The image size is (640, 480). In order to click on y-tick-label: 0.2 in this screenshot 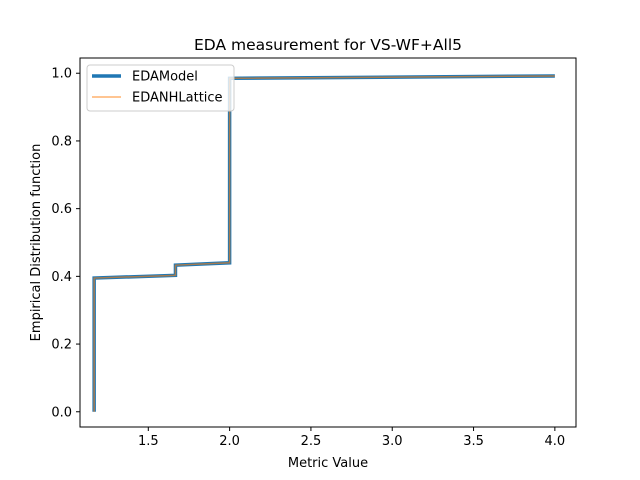, I will do `click(61, 345)`.